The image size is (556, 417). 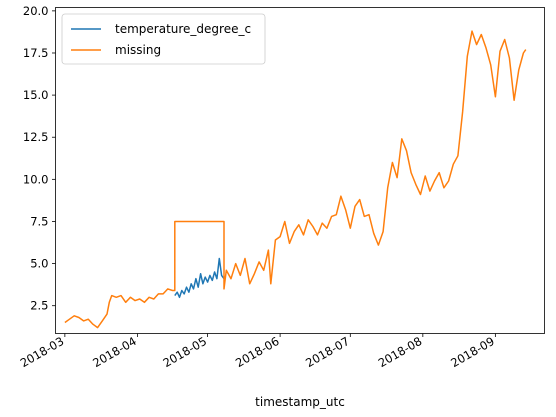 I want to click on x-tick-label: 2018-06, so click(x=257, y=352).